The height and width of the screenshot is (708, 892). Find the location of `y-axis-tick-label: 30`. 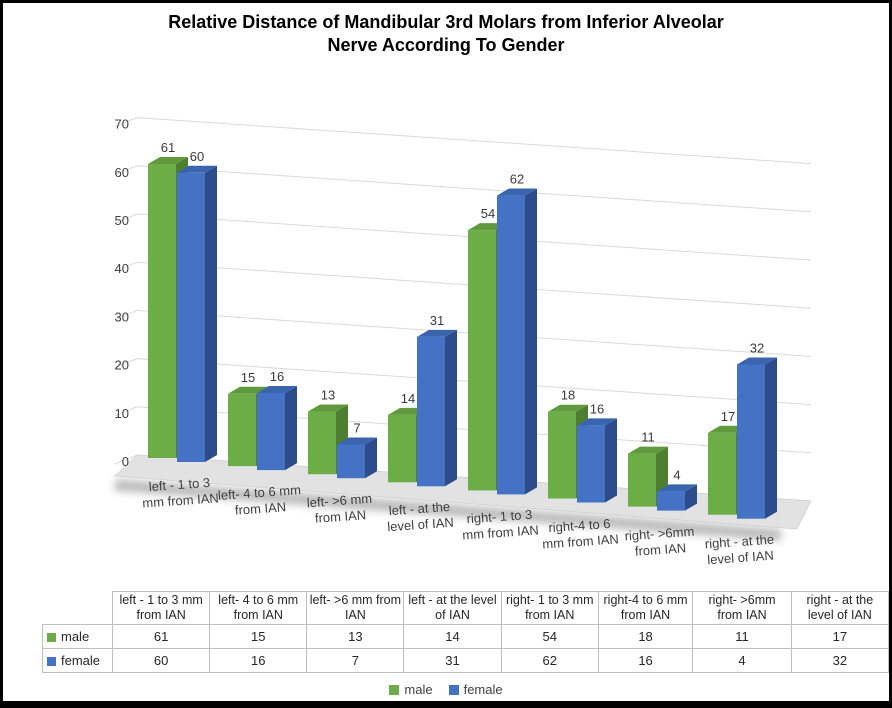

y-axis-tick-label: 30 is located at coordinates (122, 316).